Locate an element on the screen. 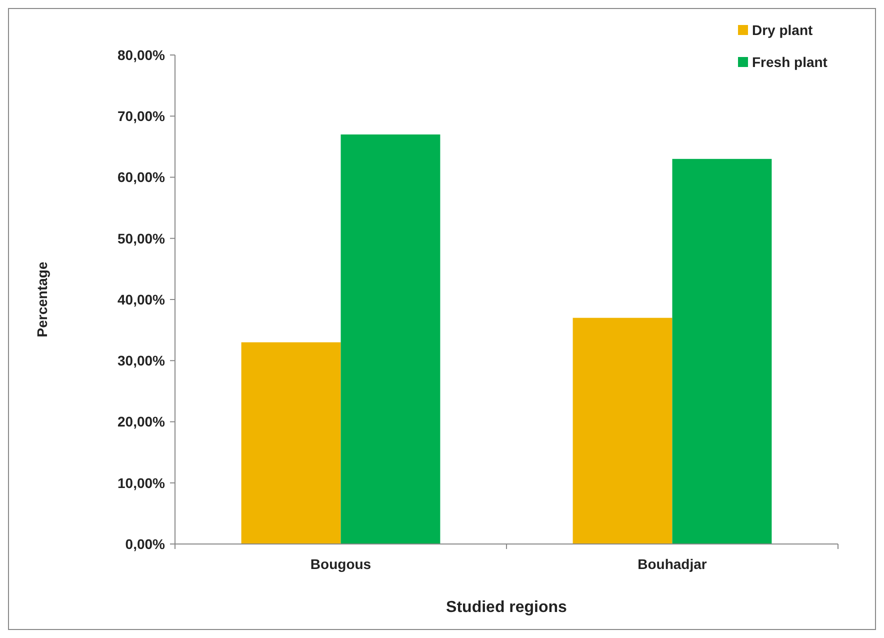  y-tick-label: 80,00% is located at coordinates (142, 54).